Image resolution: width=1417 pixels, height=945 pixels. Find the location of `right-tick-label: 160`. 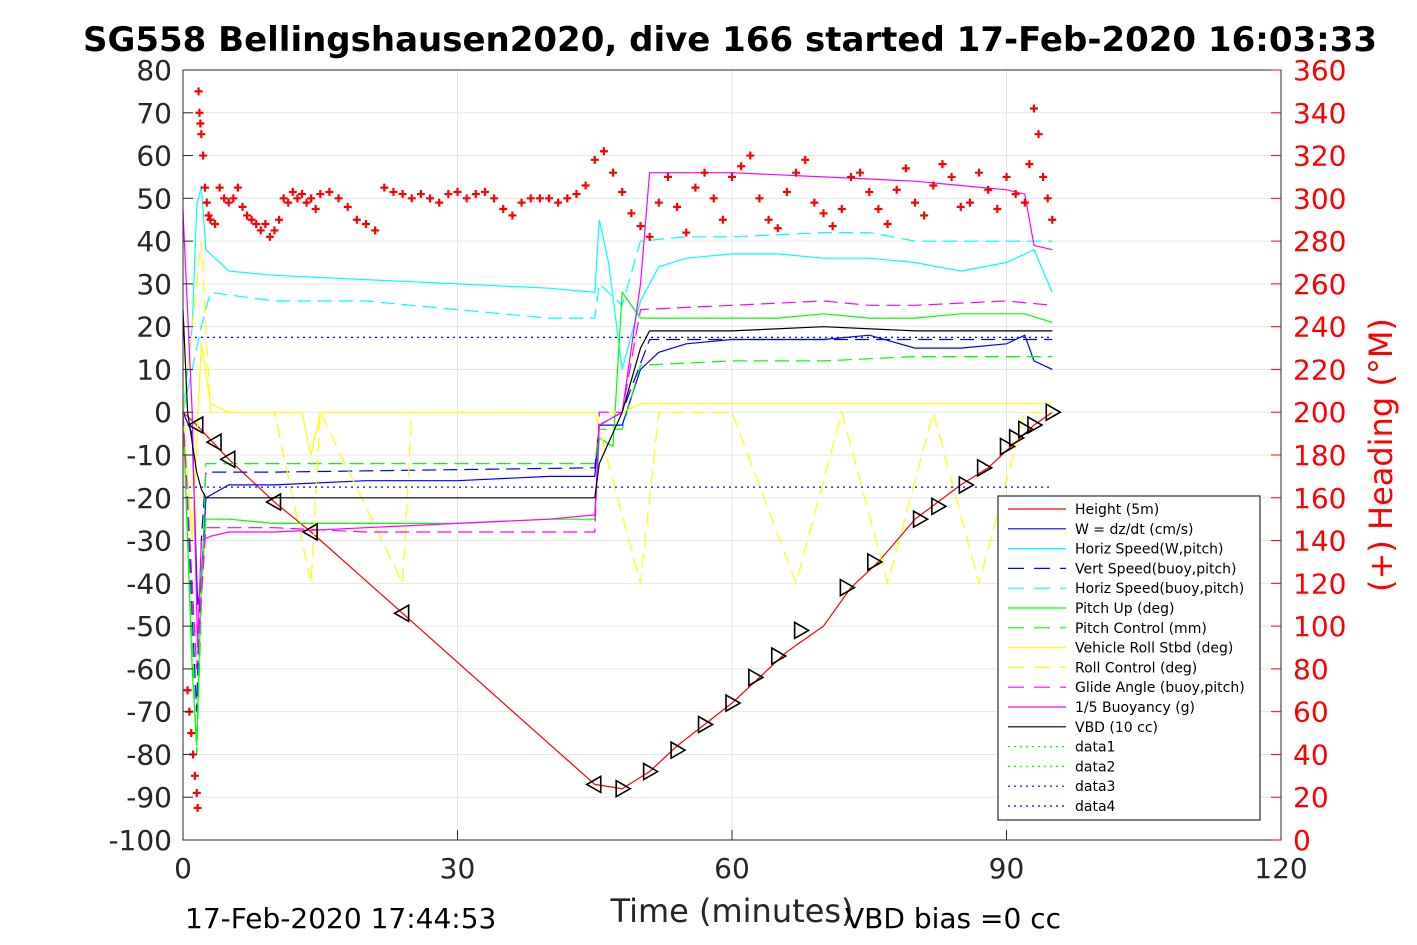

right-tick-label: 160 is located at coordinates (1319, 498).